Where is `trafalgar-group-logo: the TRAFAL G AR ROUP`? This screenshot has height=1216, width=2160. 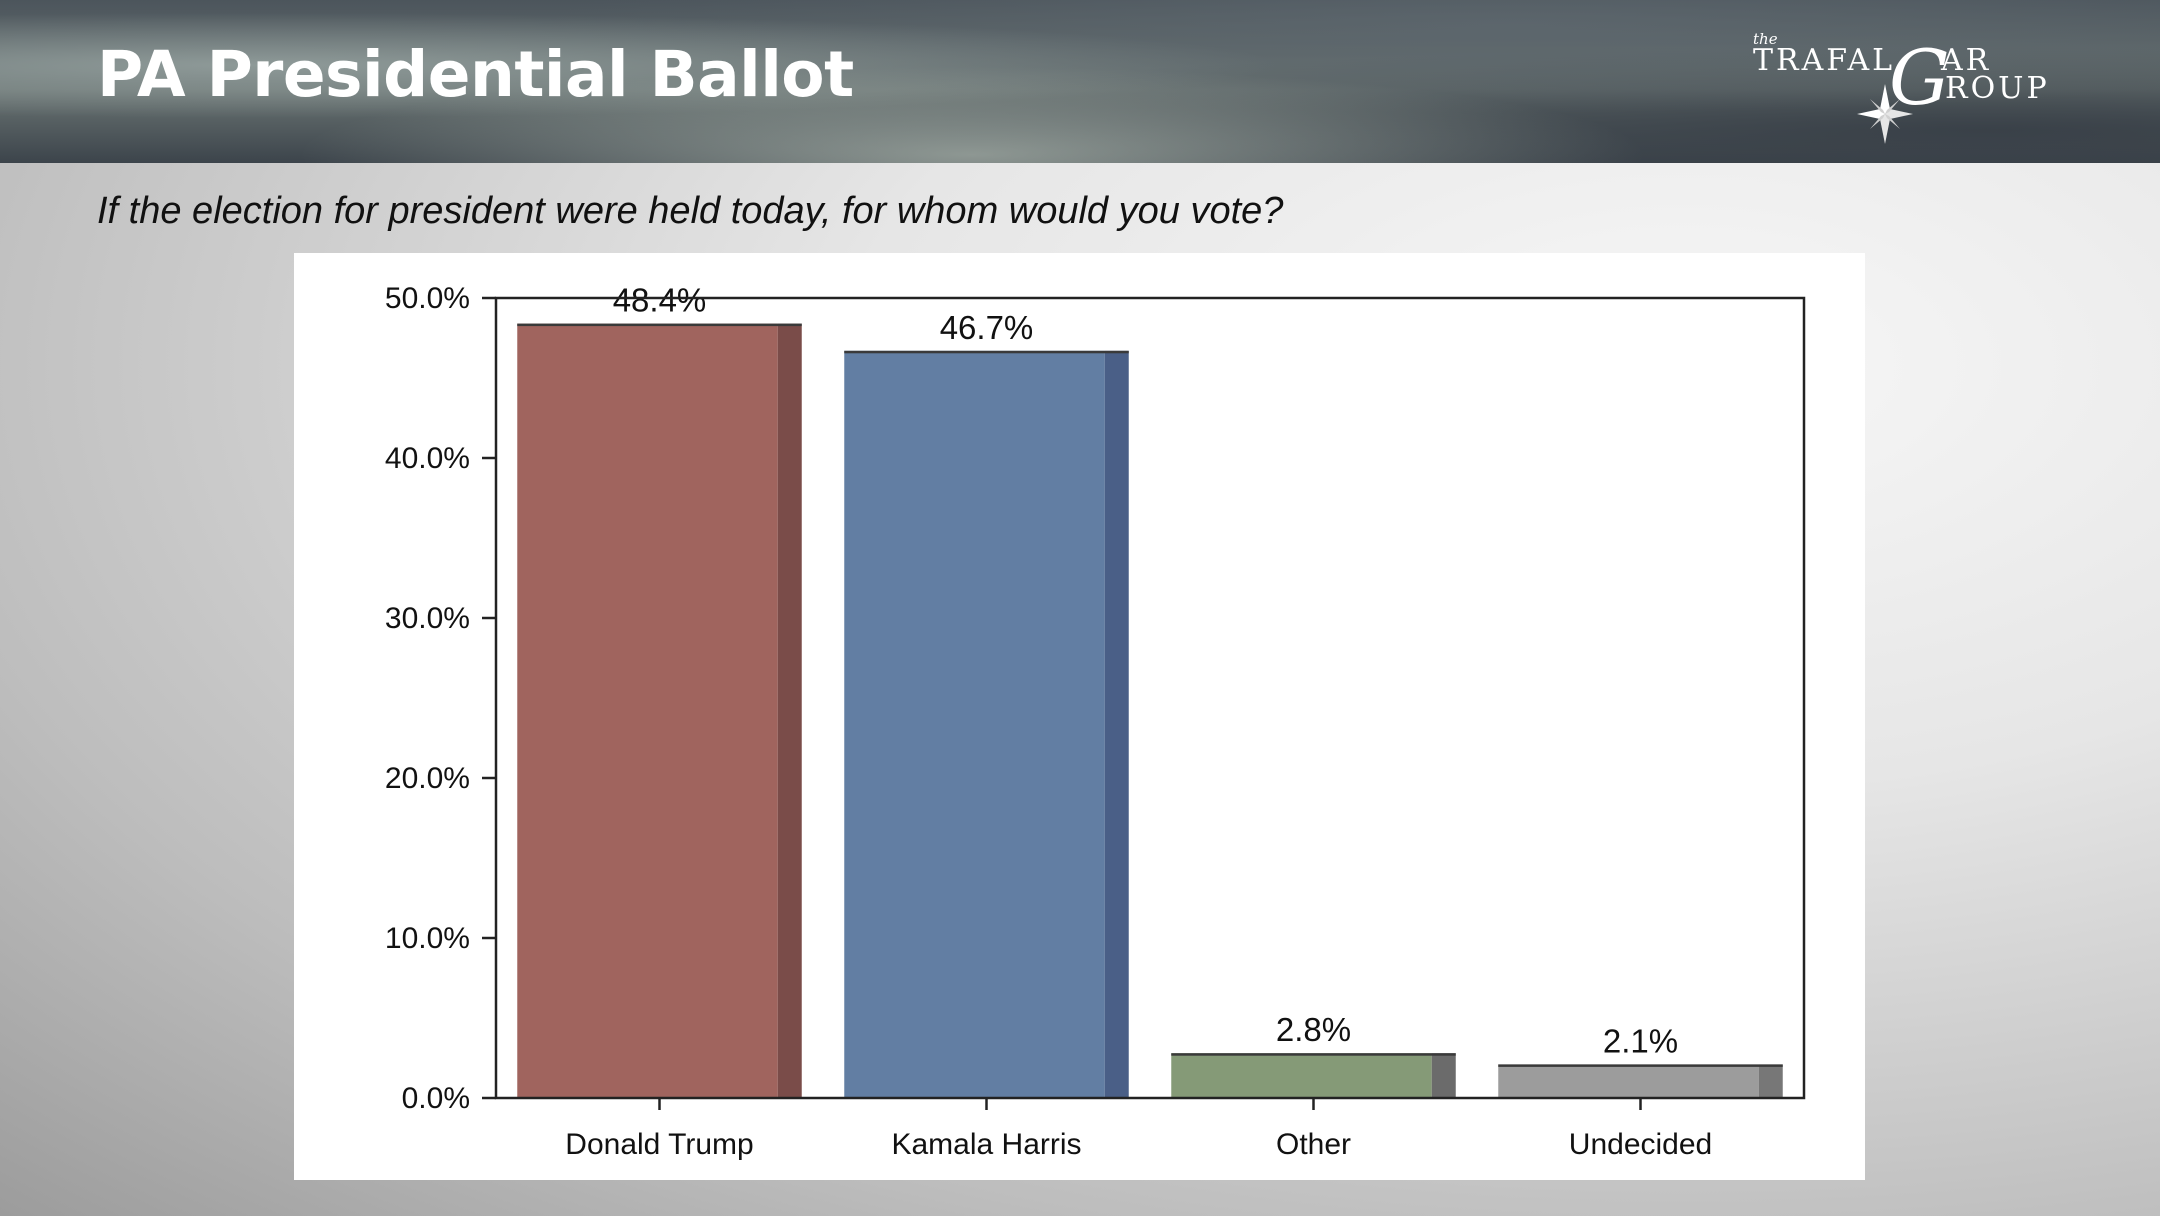
trafalgar-group-logo: the TRAFAL G AR ROUP is located at coordinates (1901, 87).